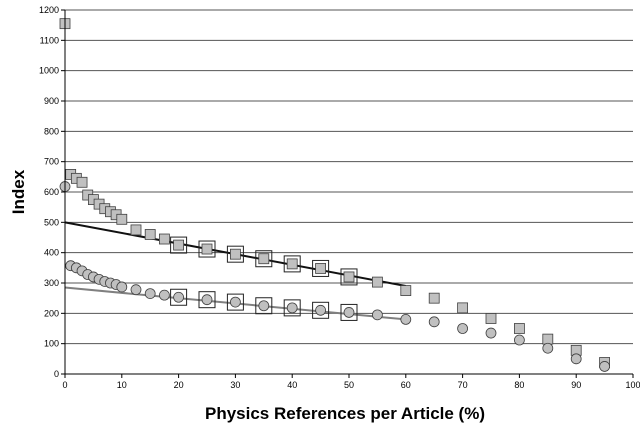 Image resolution: width=640 pixels, height=427 pixels. Describe the element at coordinates (576, 385) in the screenshot. I see `x-tick-label: 90` at that location.